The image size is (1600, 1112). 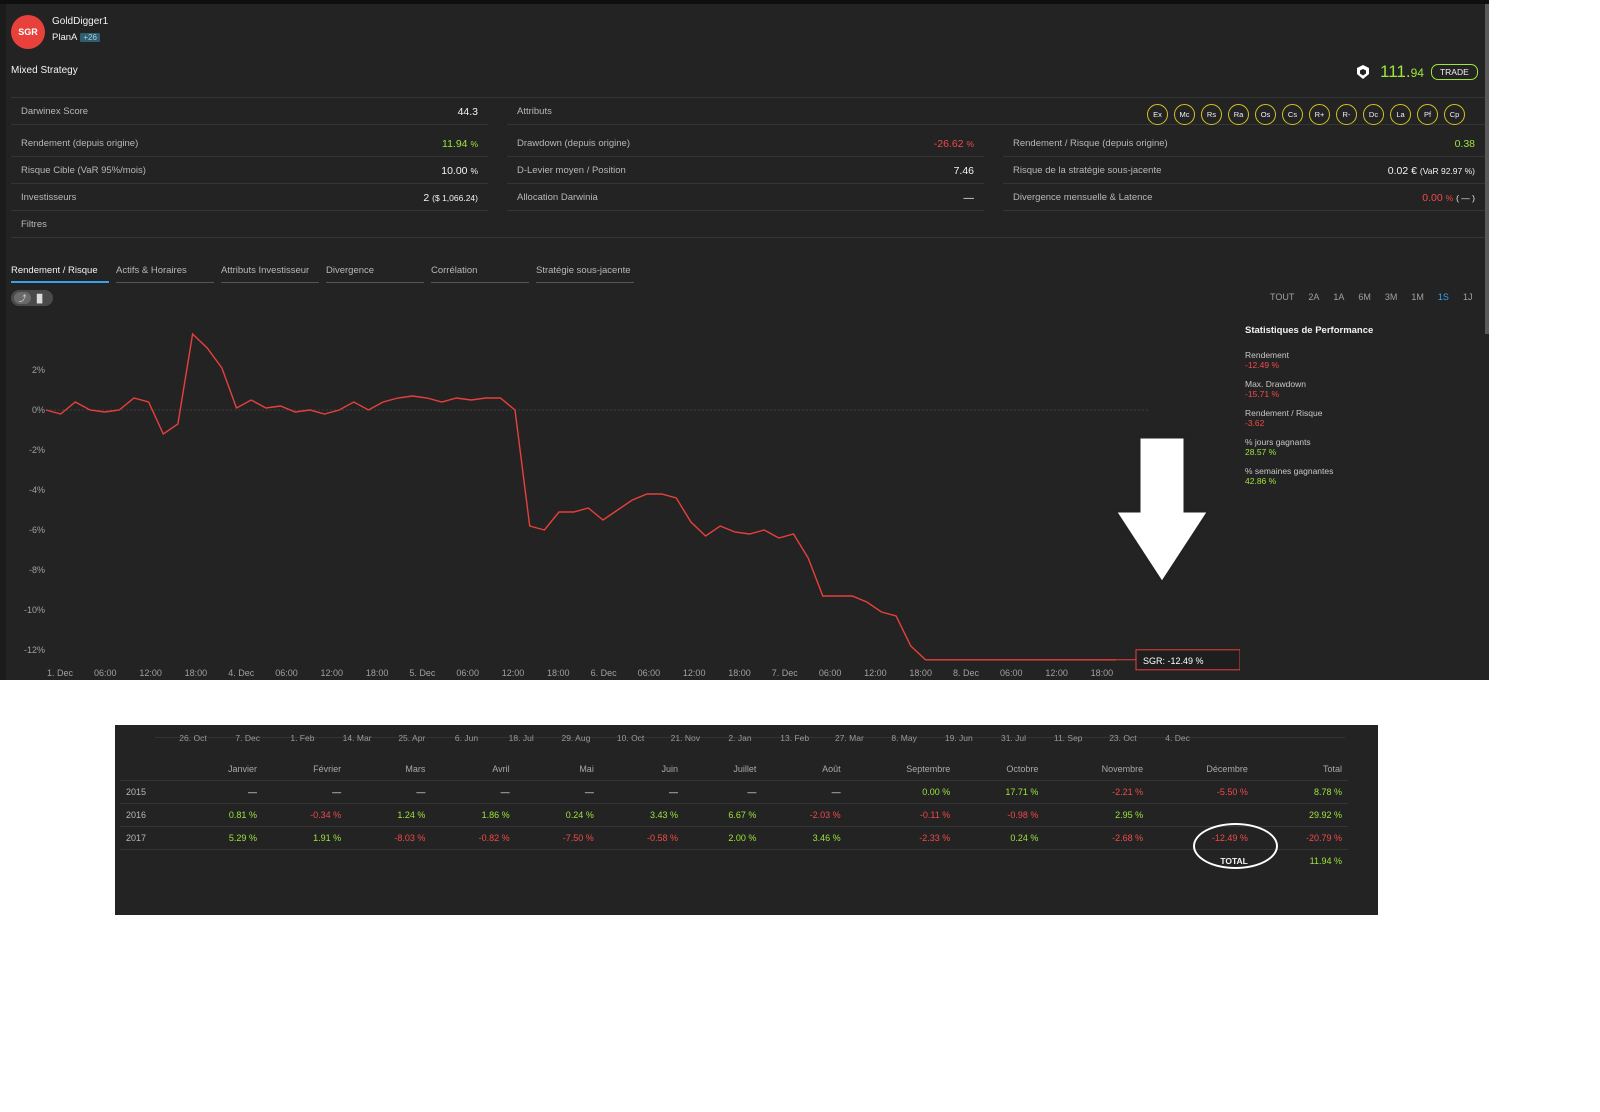 What do you see at coordinates (1487, 169) in the screenshot?
I see `scrollbar` at bounding box center [1487, 169].